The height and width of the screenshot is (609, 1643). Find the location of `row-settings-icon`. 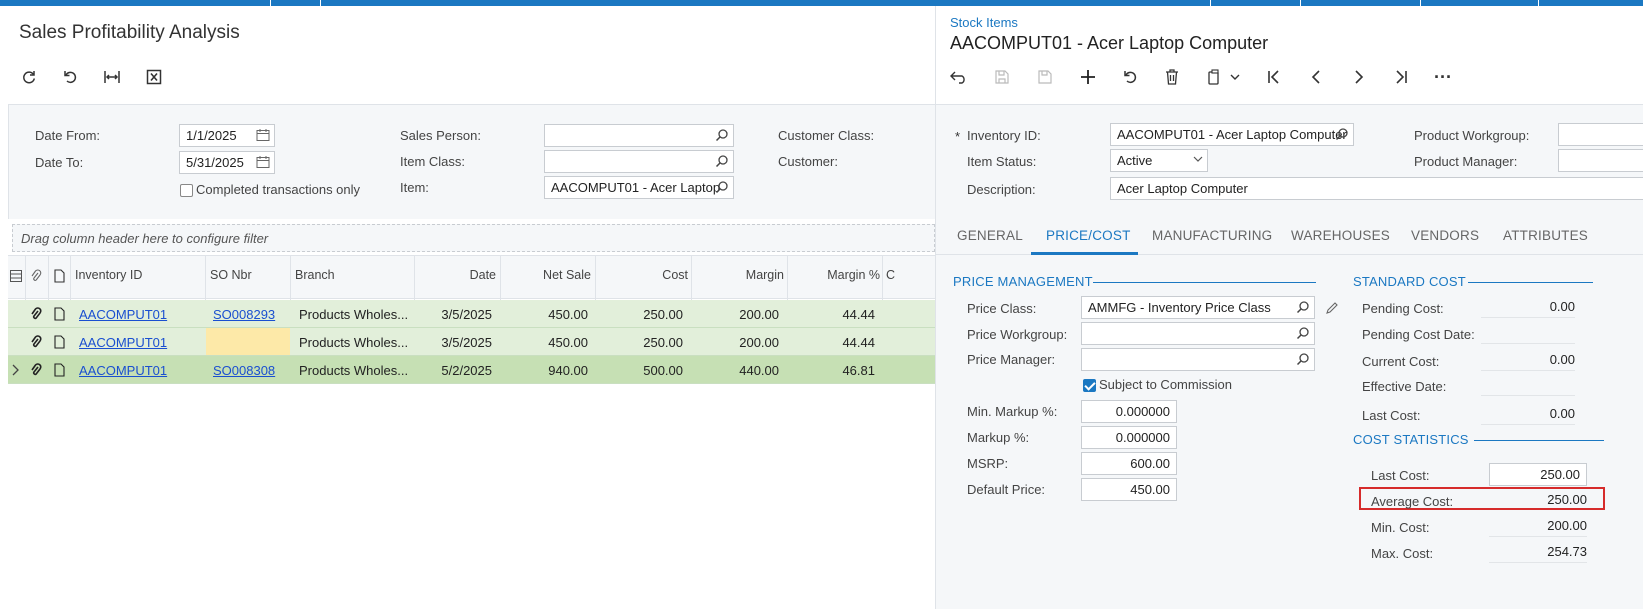

row-settings-icon is located at coordinates (16, 276).